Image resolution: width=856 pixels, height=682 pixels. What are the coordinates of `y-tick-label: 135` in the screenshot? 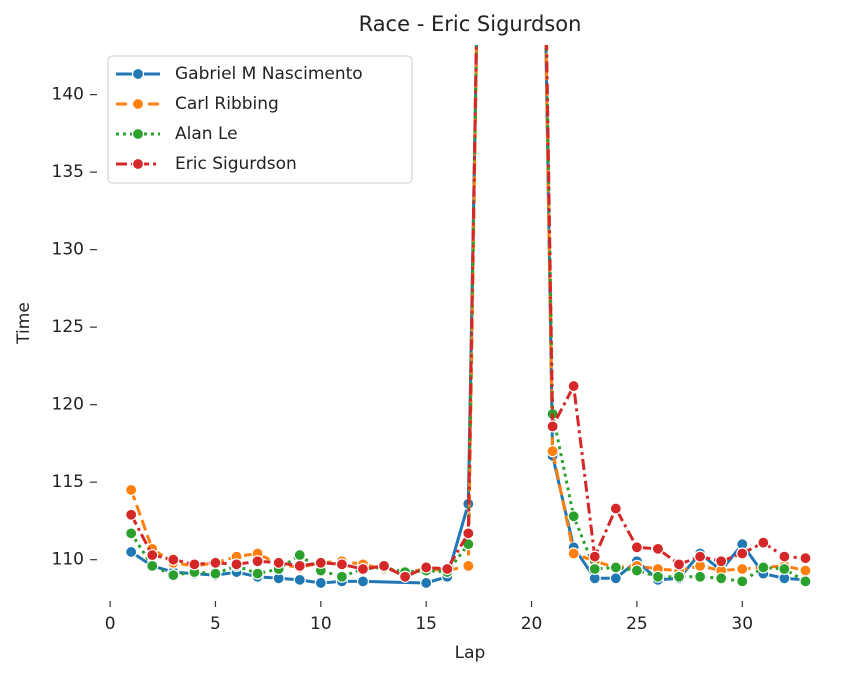 It's located at (68, 172).